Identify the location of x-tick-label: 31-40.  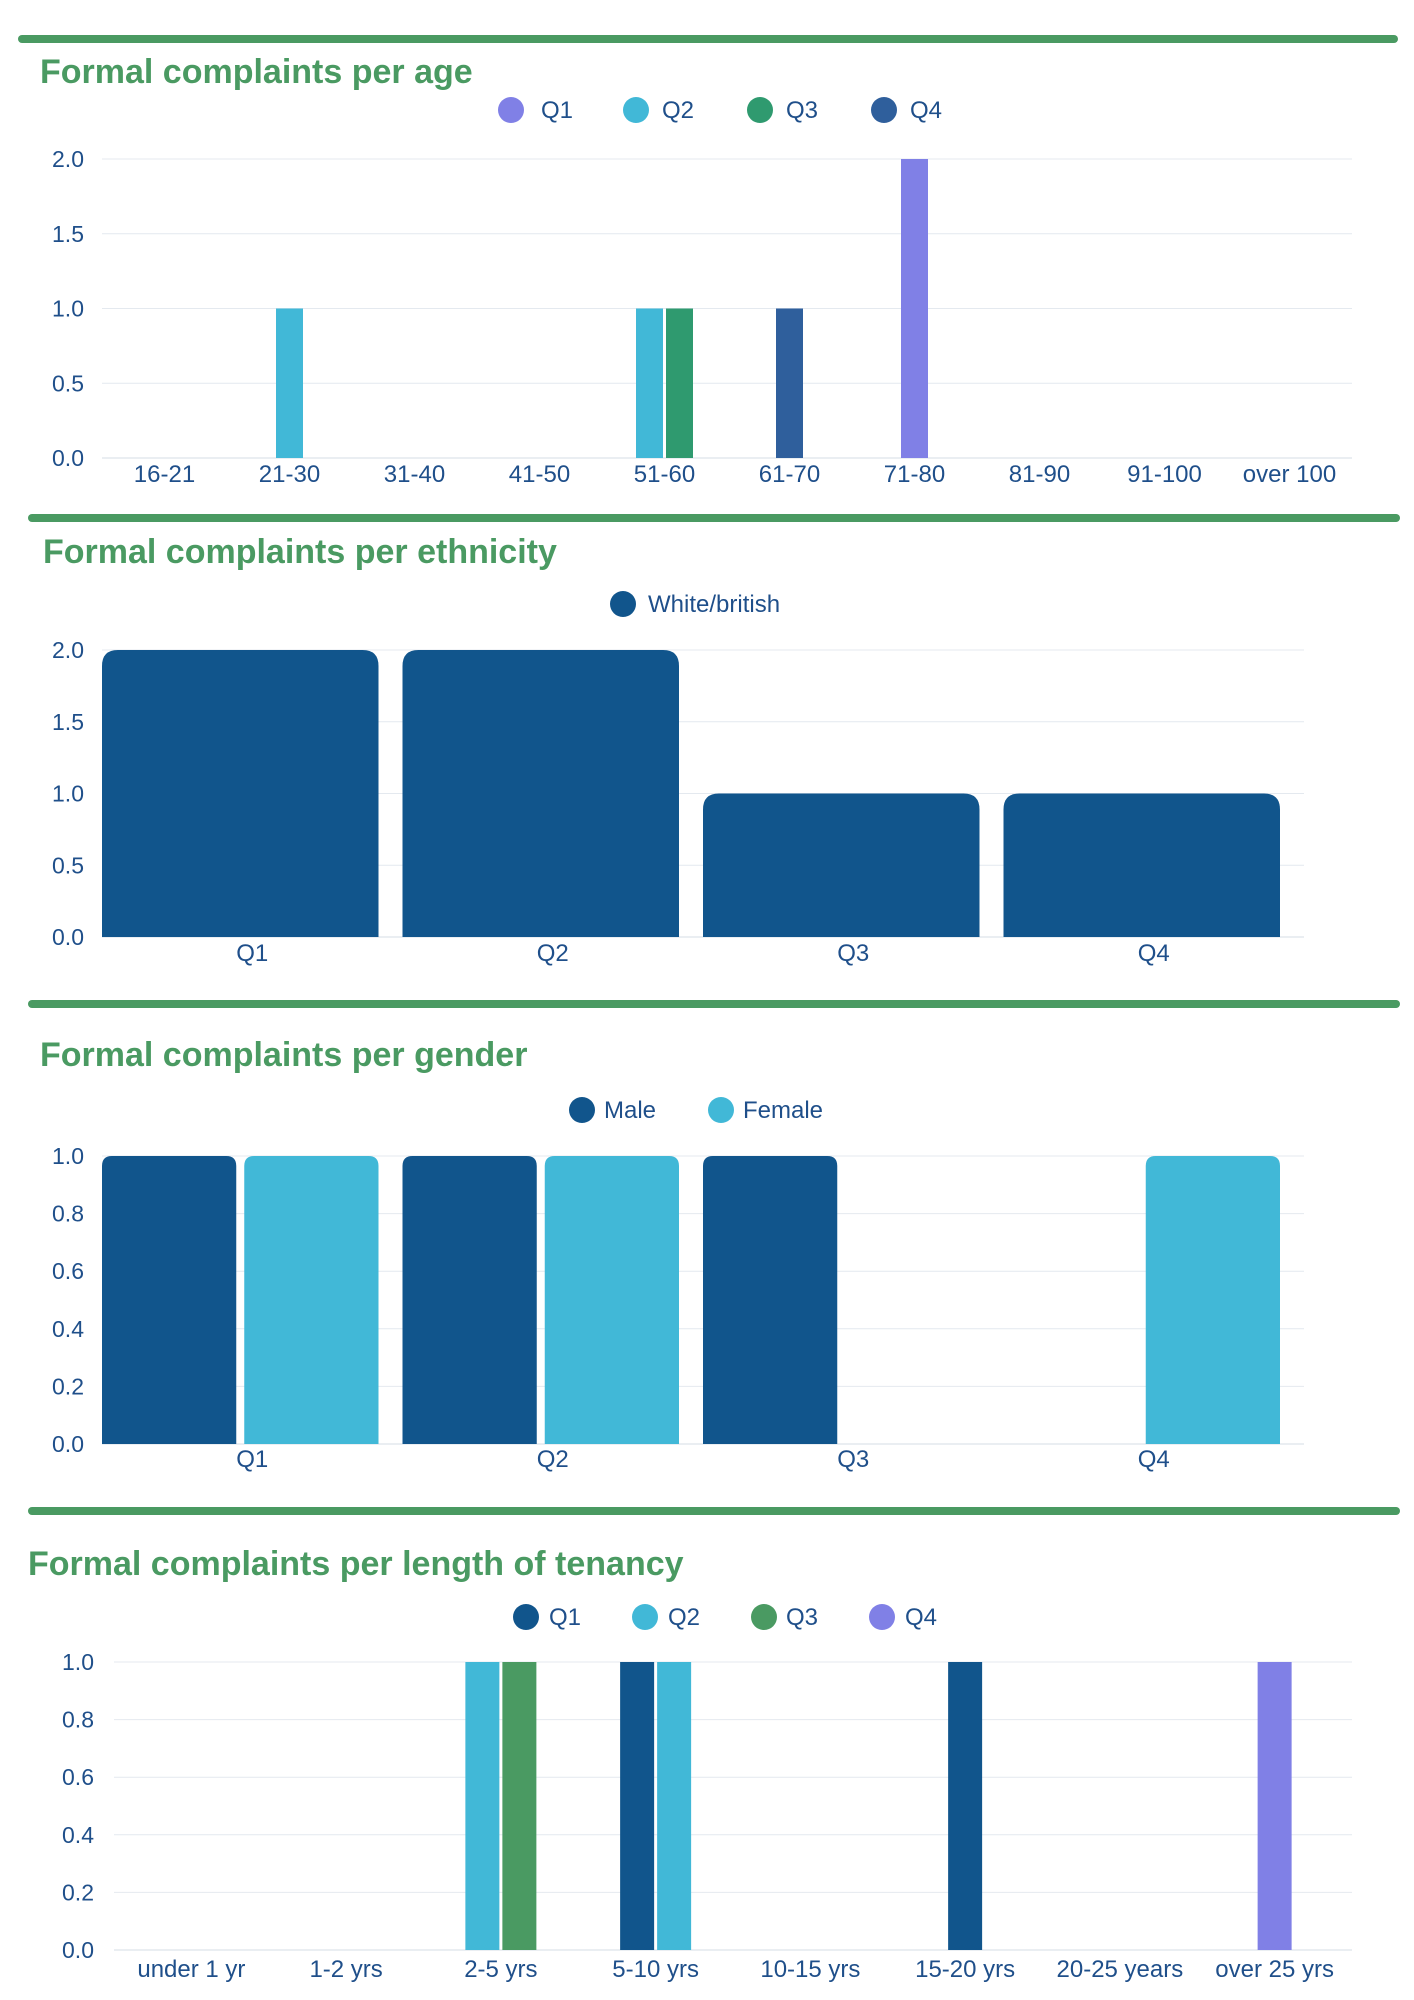
(414, 474).